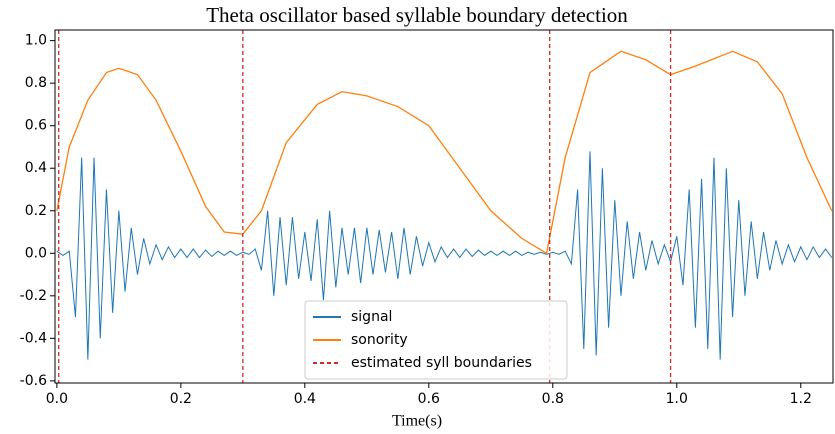  What do you see at coordinates (36, 83) in the screenshot?
I see `y-tick-label: 0.8` at bounding box center [36, 83].